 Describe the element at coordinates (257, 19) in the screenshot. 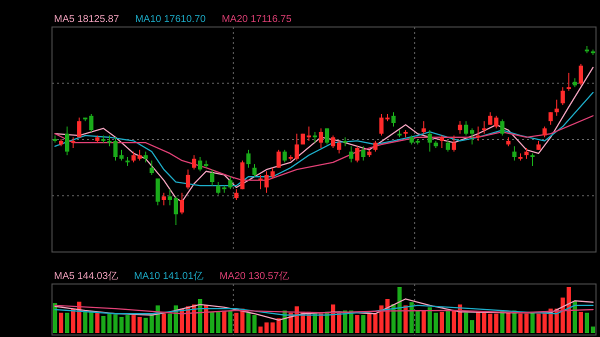

I see `legend: MA20 17116.75` at that location.